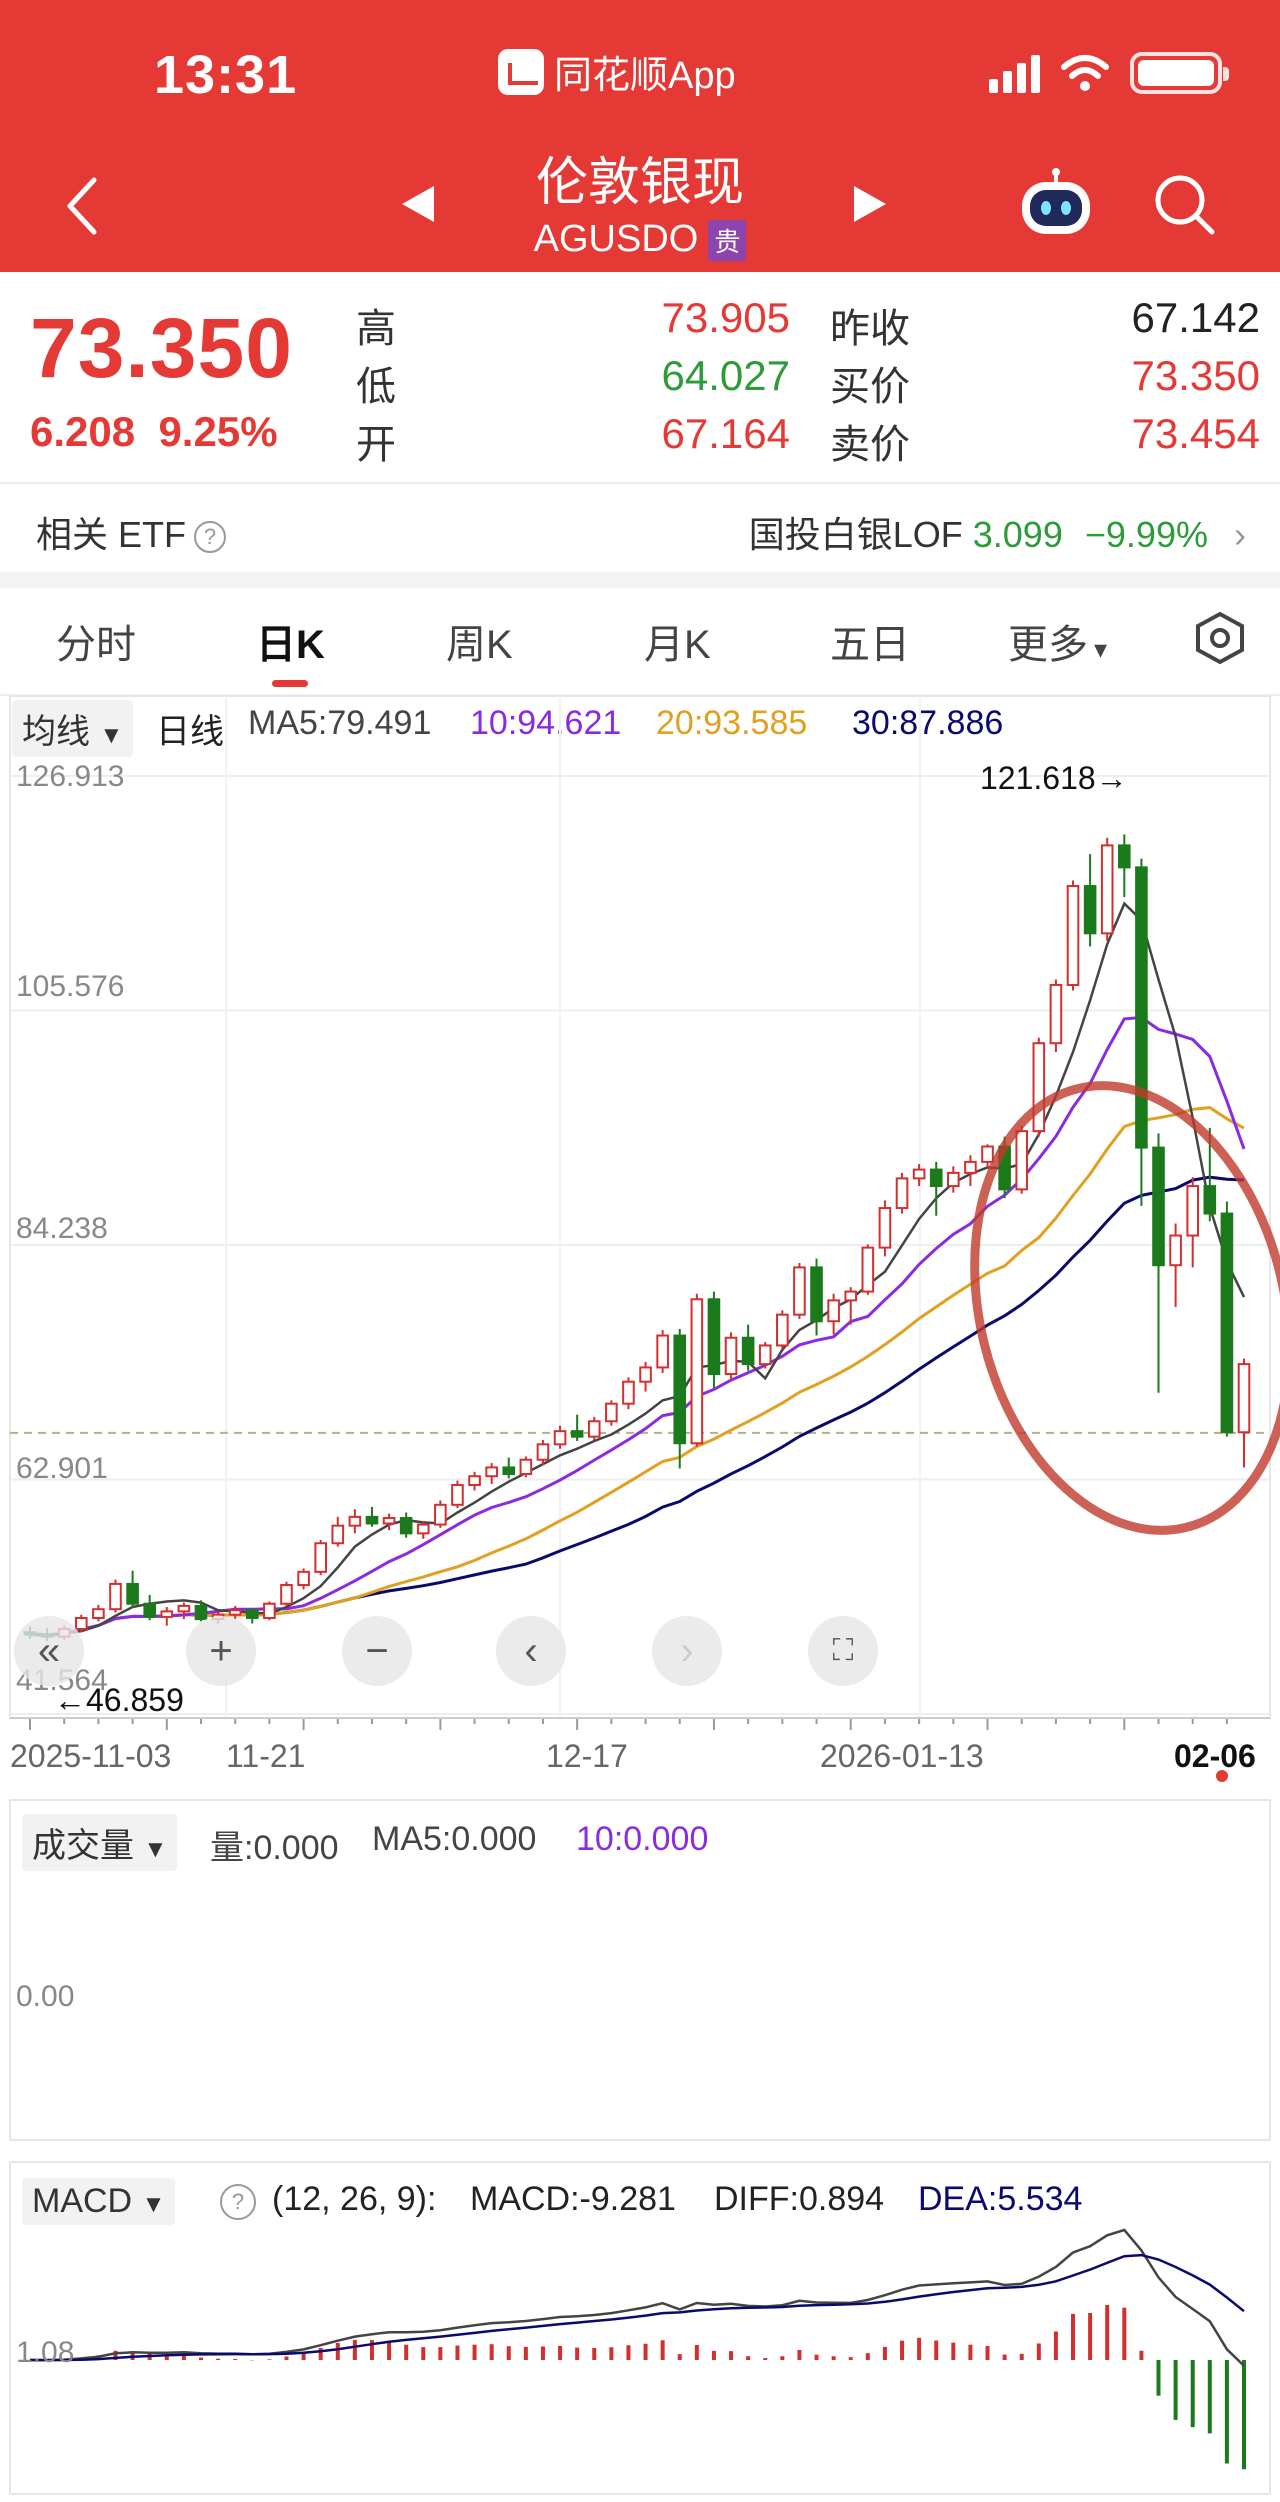 This screenshot has width=1280, height=2502. What do you see at coordinates (100, 1842) in the screenshot?
I see `volume-select: 成交量 ▼` at bounding box center [100, 1842].